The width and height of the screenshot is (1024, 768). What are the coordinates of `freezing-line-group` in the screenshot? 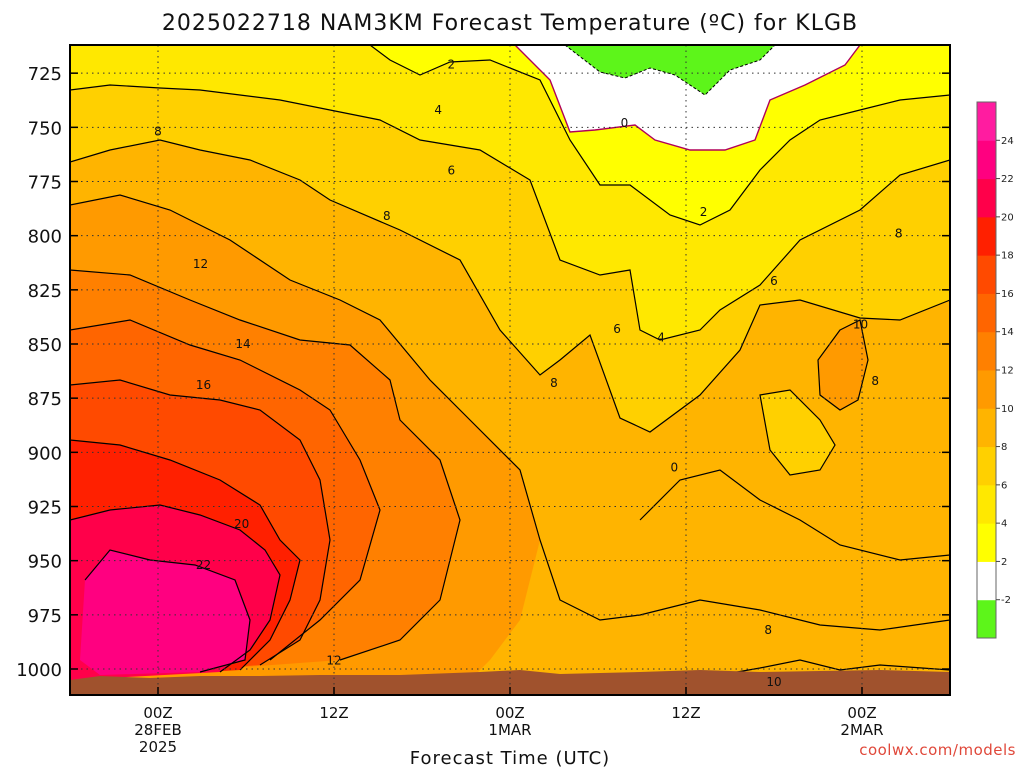 It's located at (687, 98).